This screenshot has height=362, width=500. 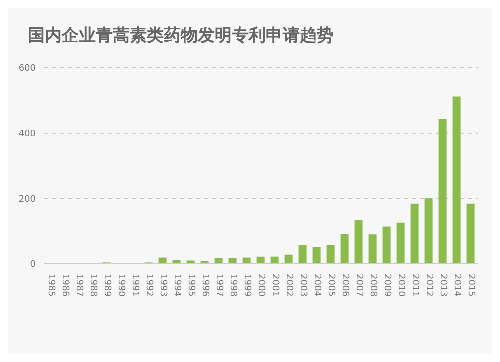 What do you see at coordinates (401, 286) in the screenshot?
I see `x-tick-label: 2010` at bounding box center [401, 286].